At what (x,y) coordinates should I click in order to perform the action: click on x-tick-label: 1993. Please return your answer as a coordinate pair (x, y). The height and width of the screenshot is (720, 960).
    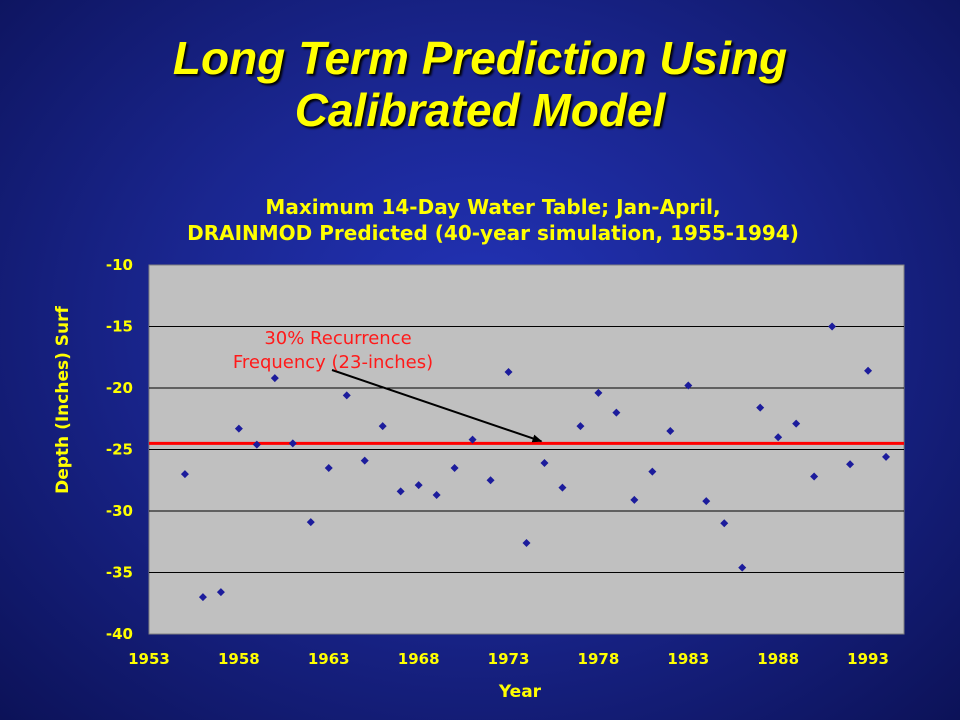
    Looking at the image, I should click on (868, 659).